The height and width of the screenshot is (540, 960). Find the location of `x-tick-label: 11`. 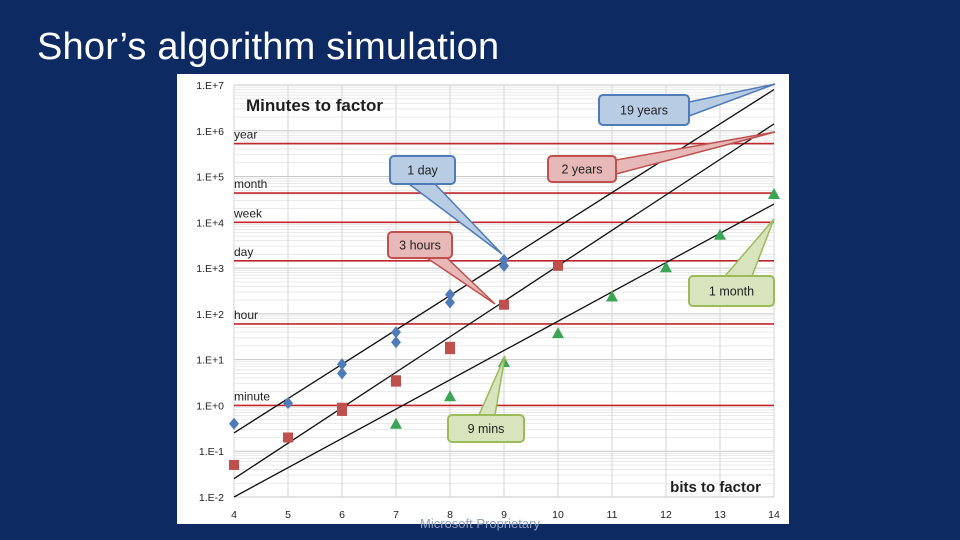

x-tick-label: 11 is located at coordinates (612, 515).